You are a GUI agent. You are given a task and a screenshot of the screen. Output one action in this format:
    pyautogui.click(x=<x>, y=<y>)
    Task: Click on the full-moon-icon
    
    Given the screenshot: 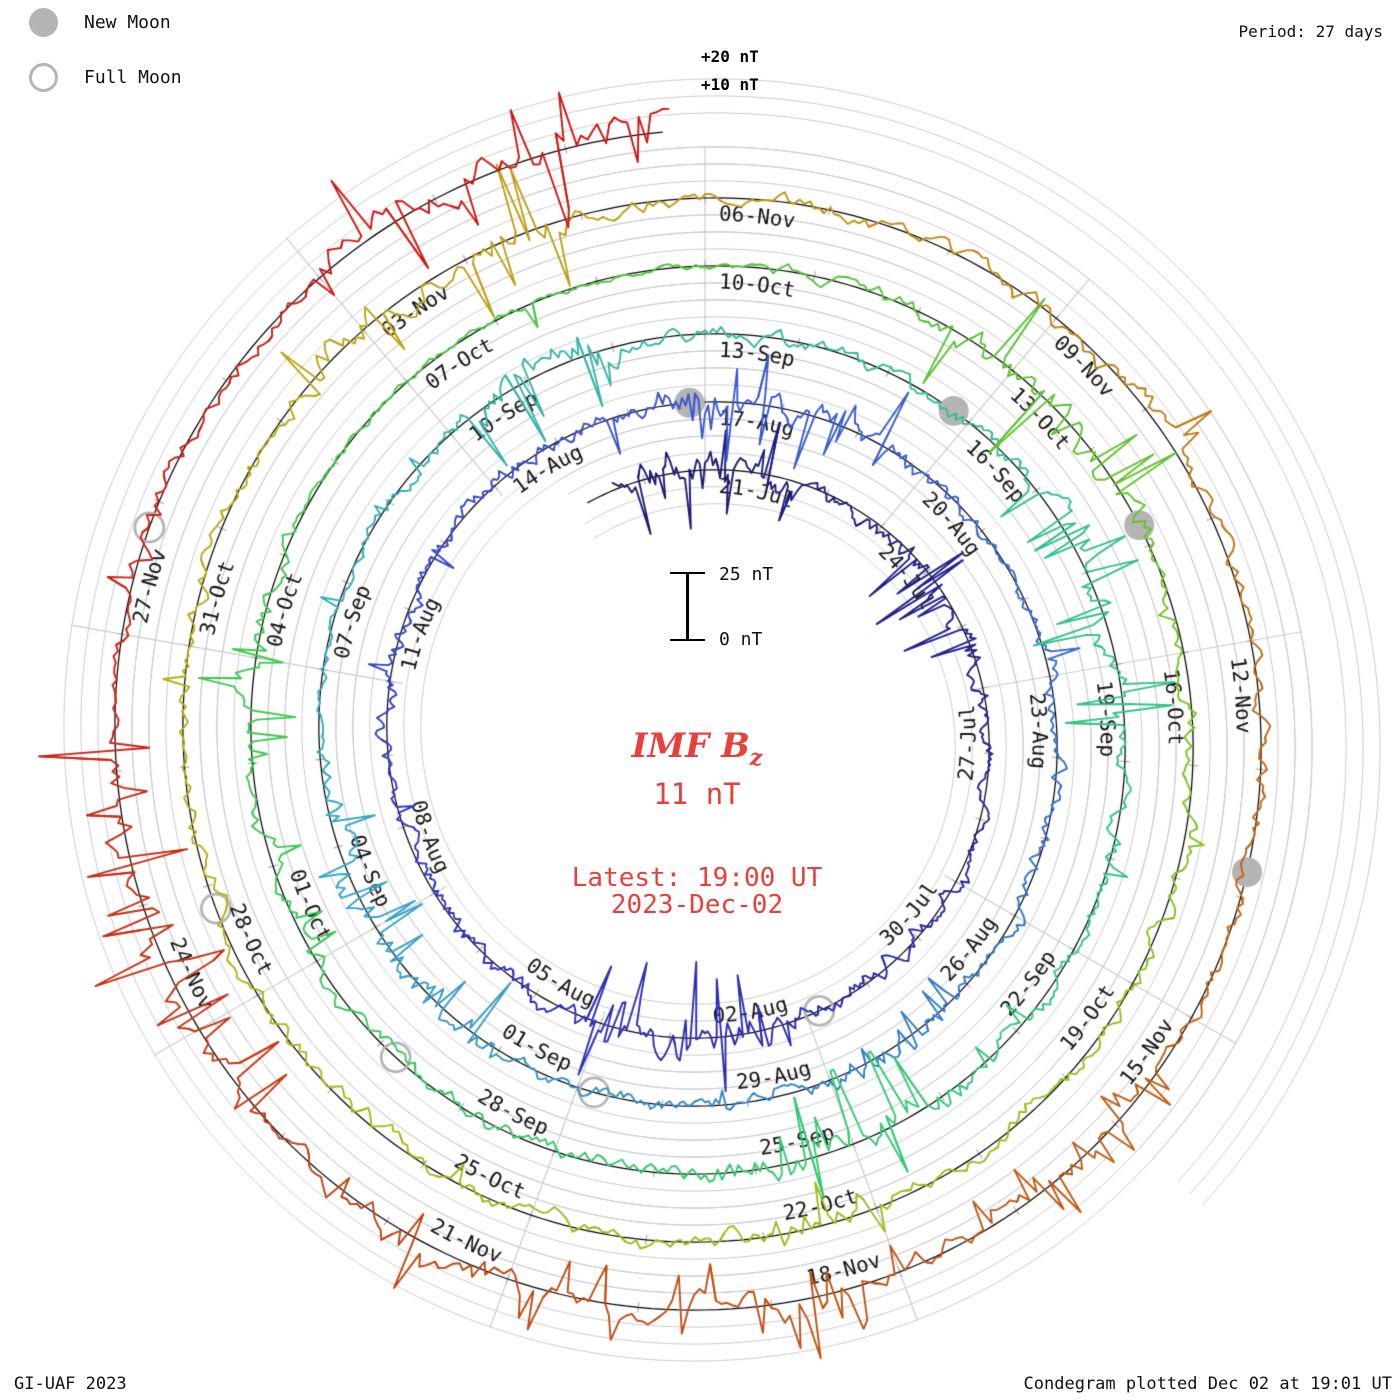 What is the action you would take?
    pyautogui.click(x=43, y=77)
    